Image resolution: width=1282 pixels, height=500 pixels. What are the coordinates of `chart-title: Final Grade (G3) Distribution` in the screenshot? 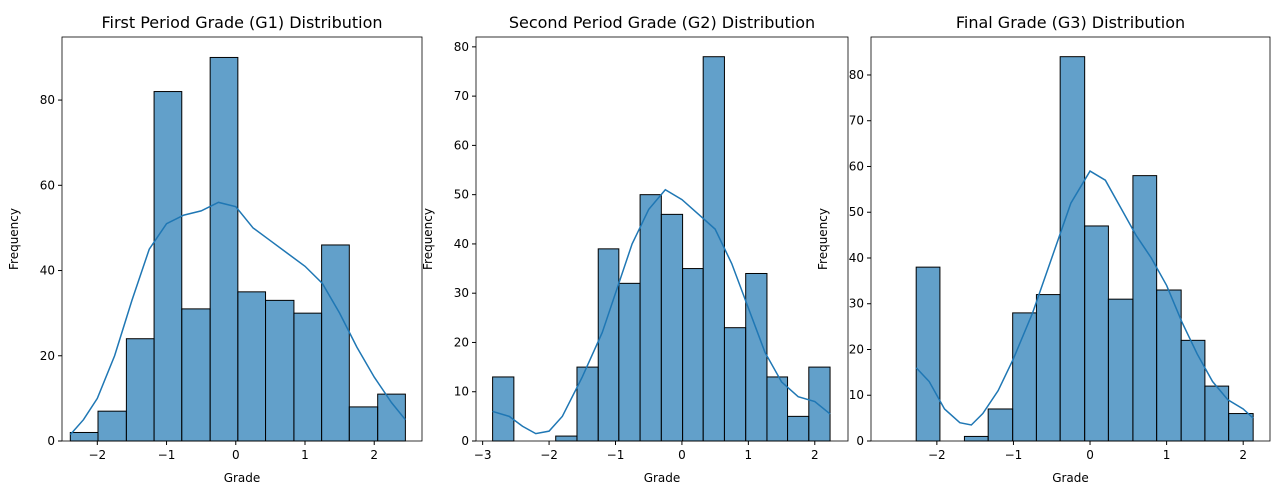 It's located at (1070, 22).